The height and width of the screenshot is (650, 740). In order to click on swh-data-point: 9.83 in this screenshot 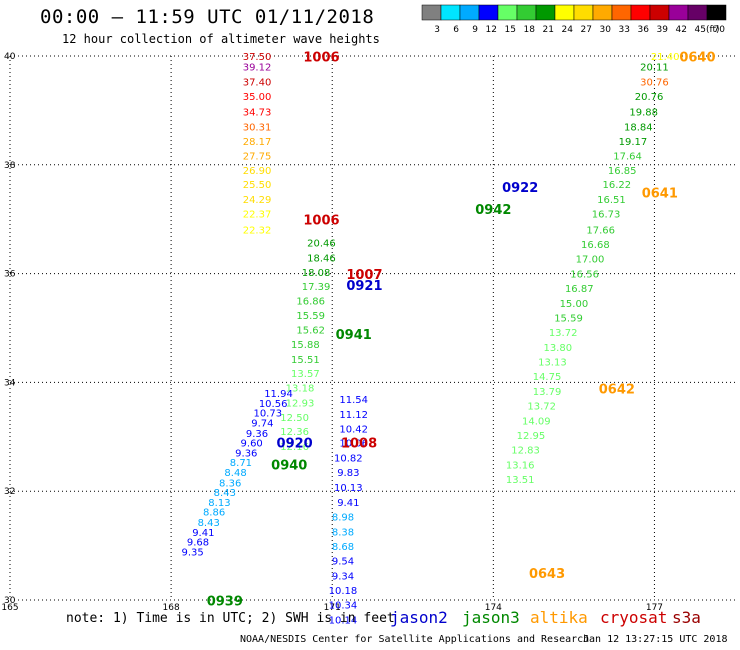, I will do `click(348, 473)`.